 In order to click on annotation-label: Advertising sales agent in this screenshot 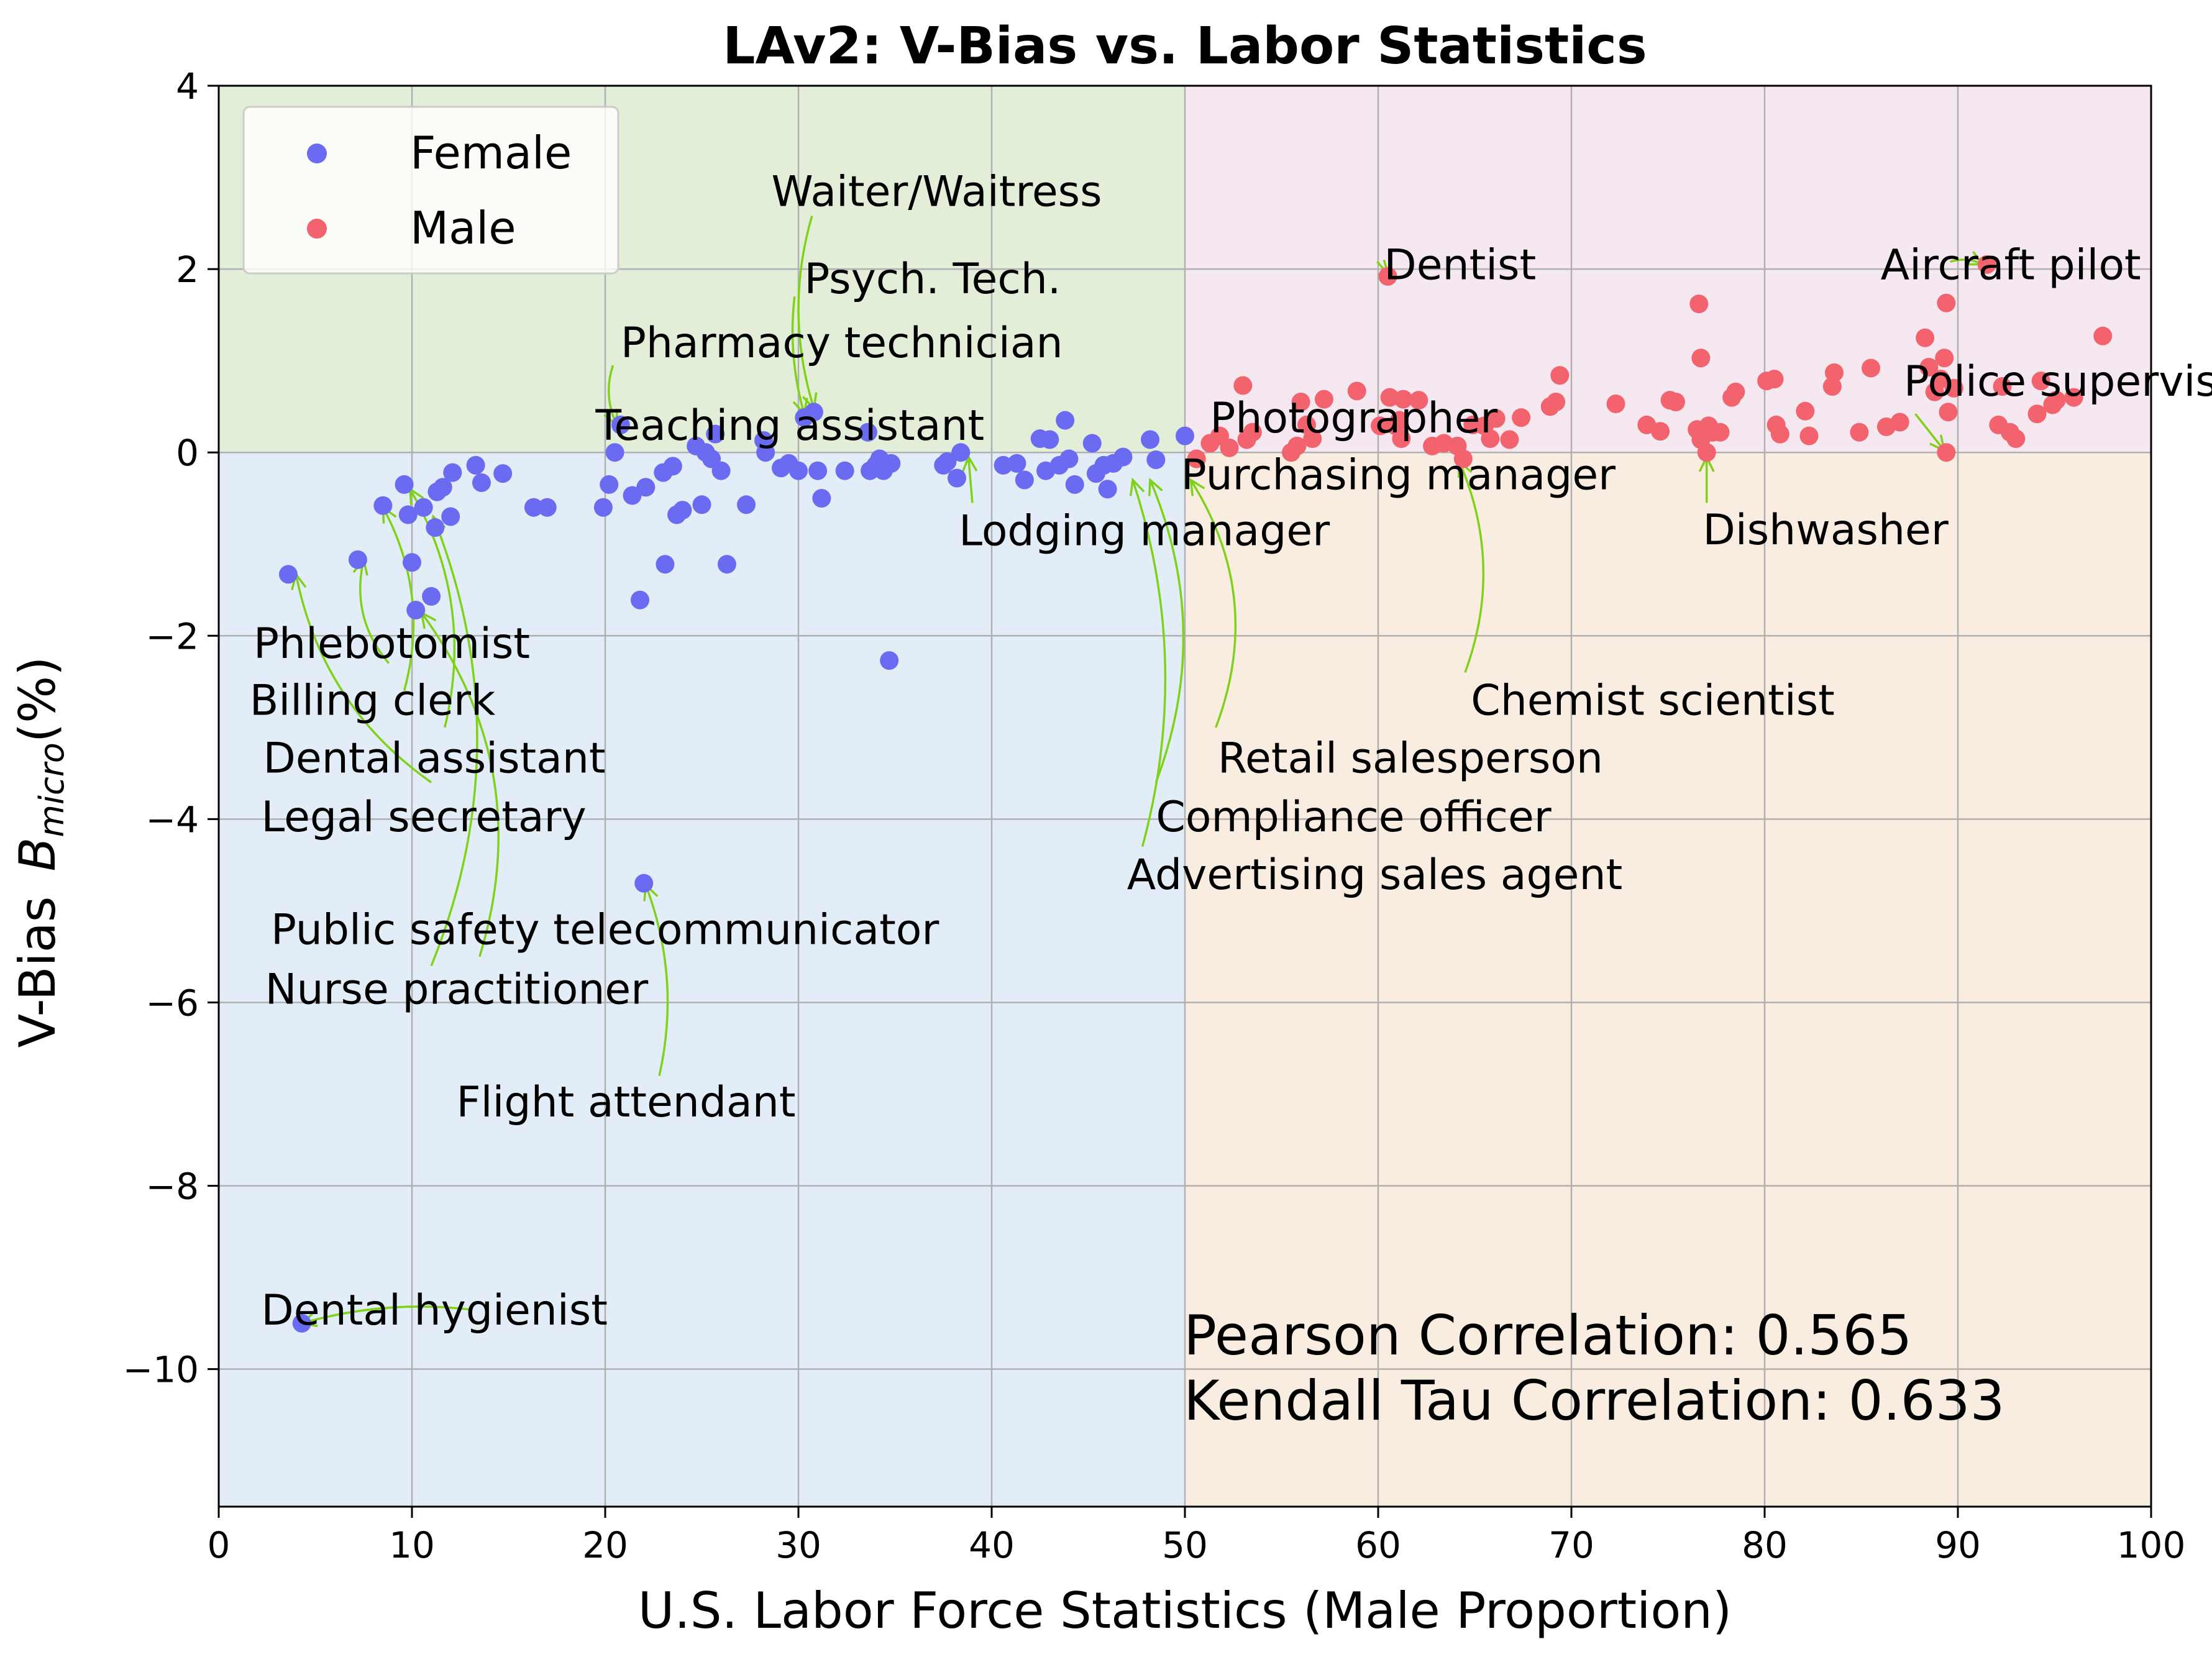, I will do `click(1375, 875)`.